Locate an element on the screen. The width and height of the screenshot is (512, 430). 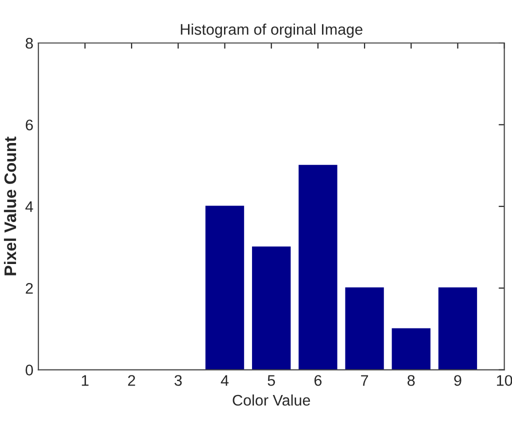
chart-title: Histogram of orginal Image is located at coordinates (271, 31).